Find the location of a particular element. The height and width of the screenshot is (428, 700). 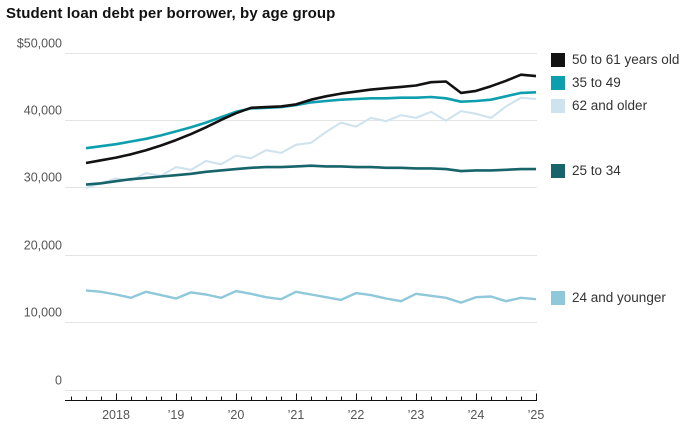

svg-text: ’19 is located at coordinates (176, 415).